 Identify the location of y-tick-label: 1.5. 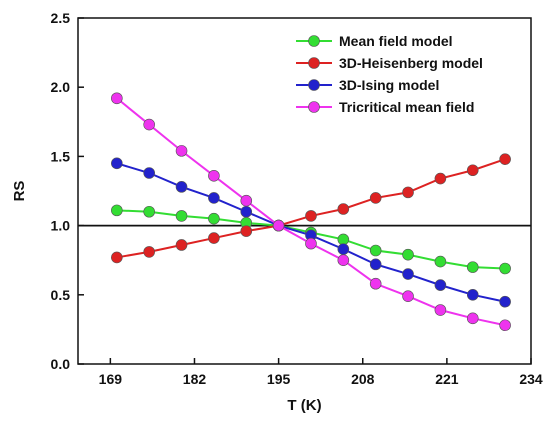
(61, 156).